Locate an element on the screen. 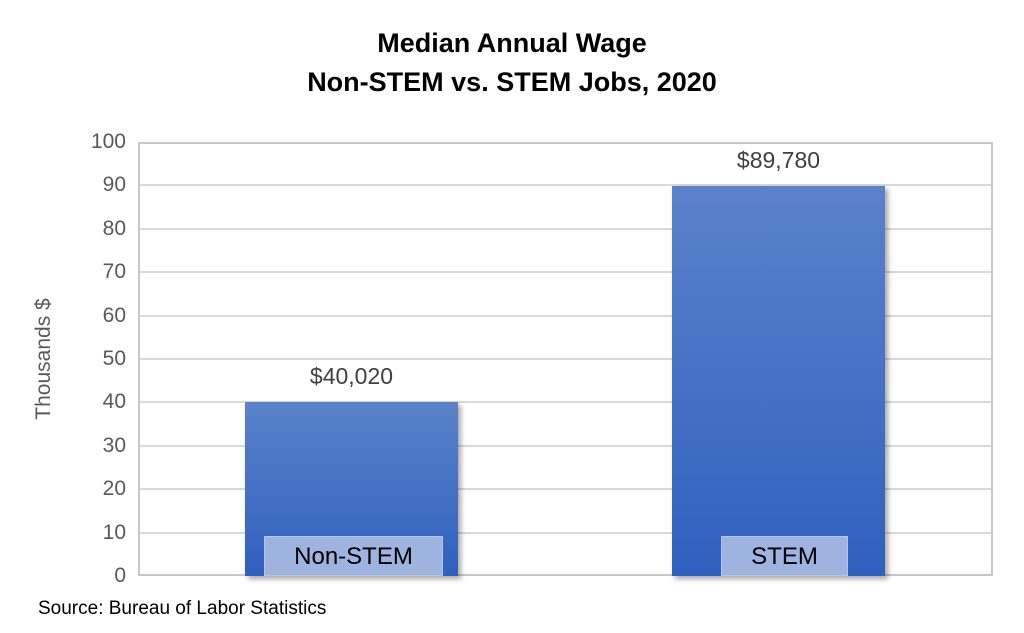 The image size is (1024, 633). category-label-non-stem: Non-STEM is located at coordinates (353, 556).